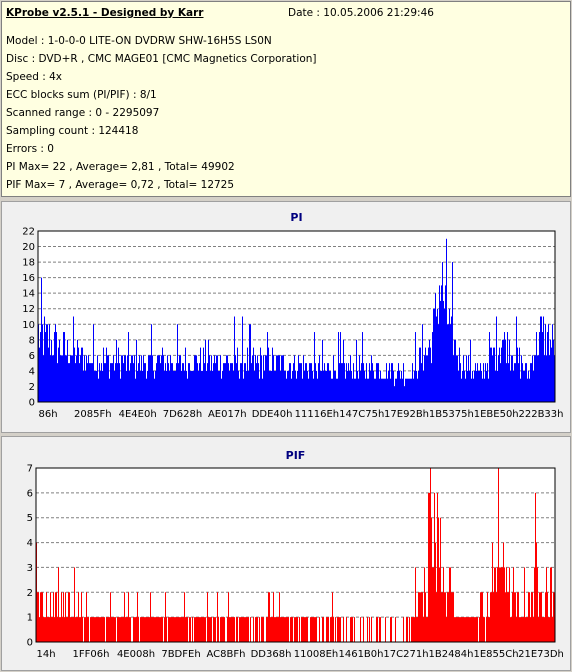 The width and height of the screenshot is (572, 672). I want to click on y-tick-label: 7, so click(30, 469).